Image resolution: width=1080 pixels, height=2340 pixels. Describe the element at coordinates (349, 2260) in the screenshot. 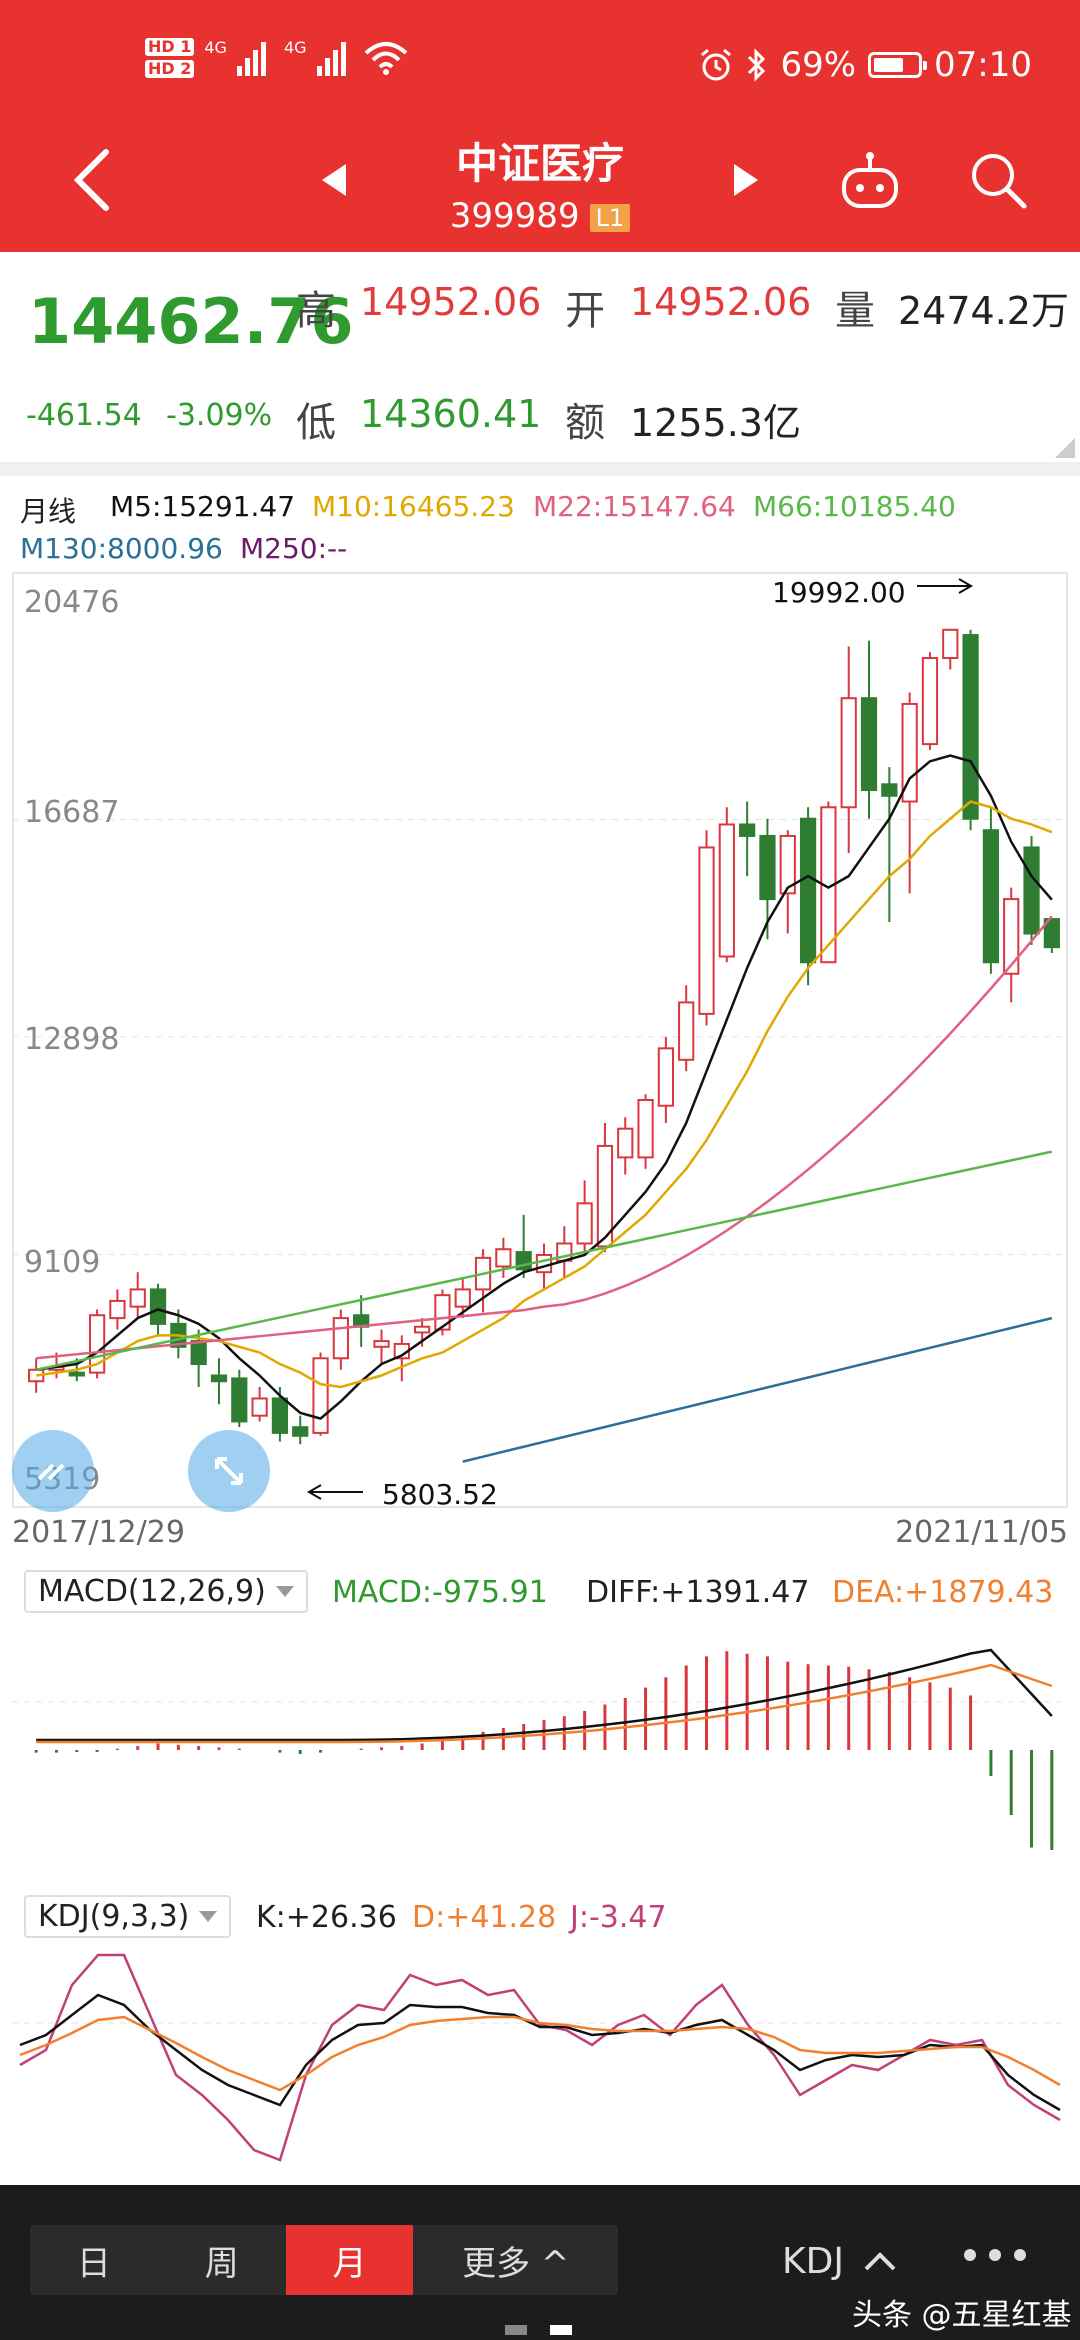

I see `tab-month: 月` at that location.